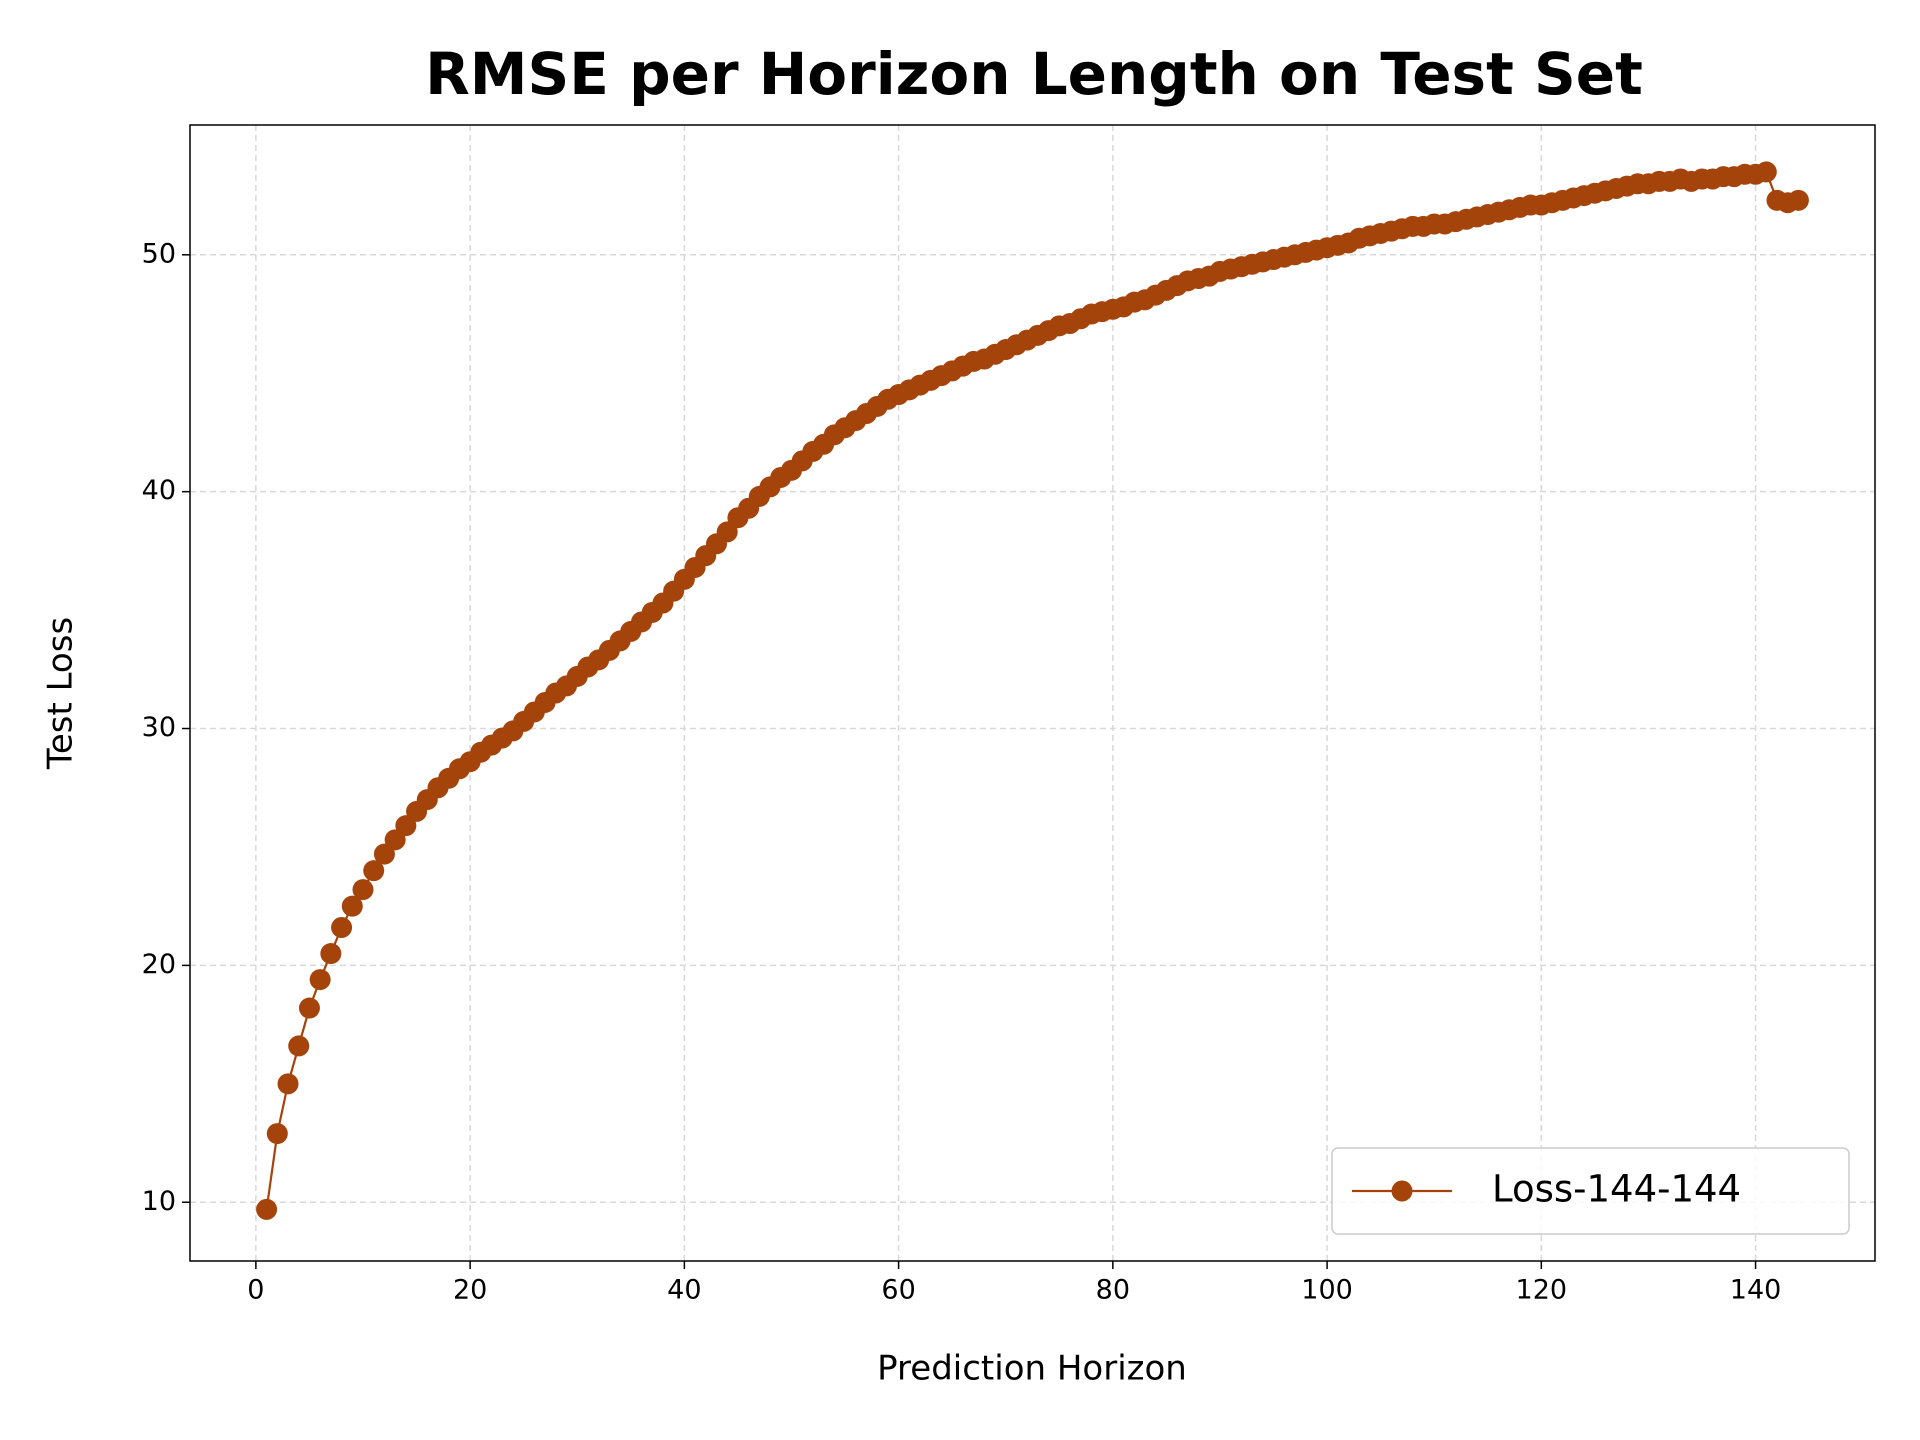 This screenshot has height=1440, width=1920. Describe the element at coordinates (159, 964) in the screenshot. I see `y-tick-label: 20` at that location.